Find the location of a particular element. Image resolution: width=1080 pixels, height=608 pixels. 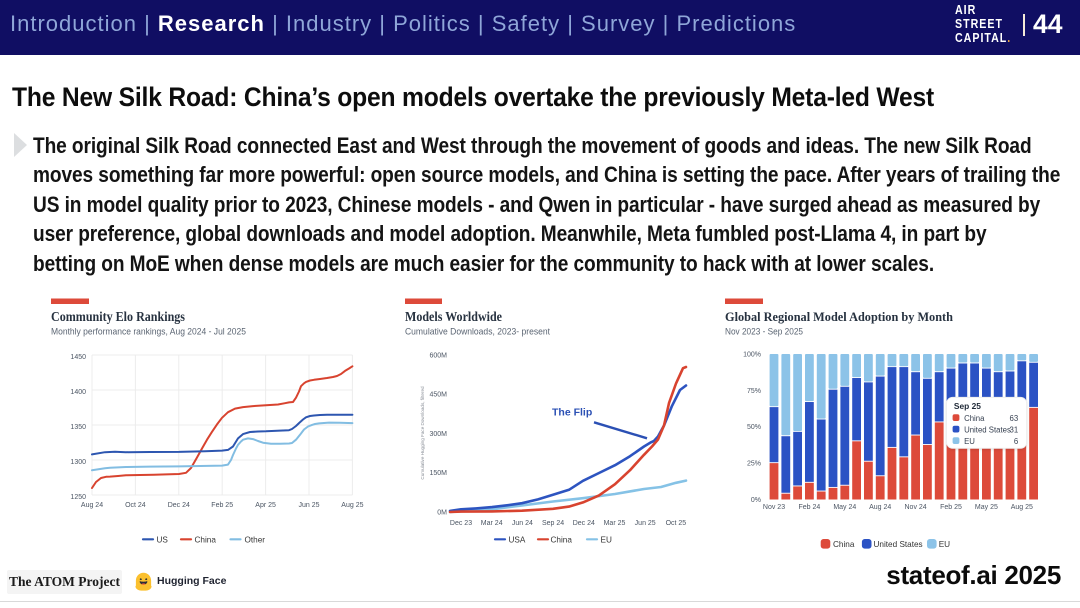

svg-text: 75% is located at coordinates (754, 391).